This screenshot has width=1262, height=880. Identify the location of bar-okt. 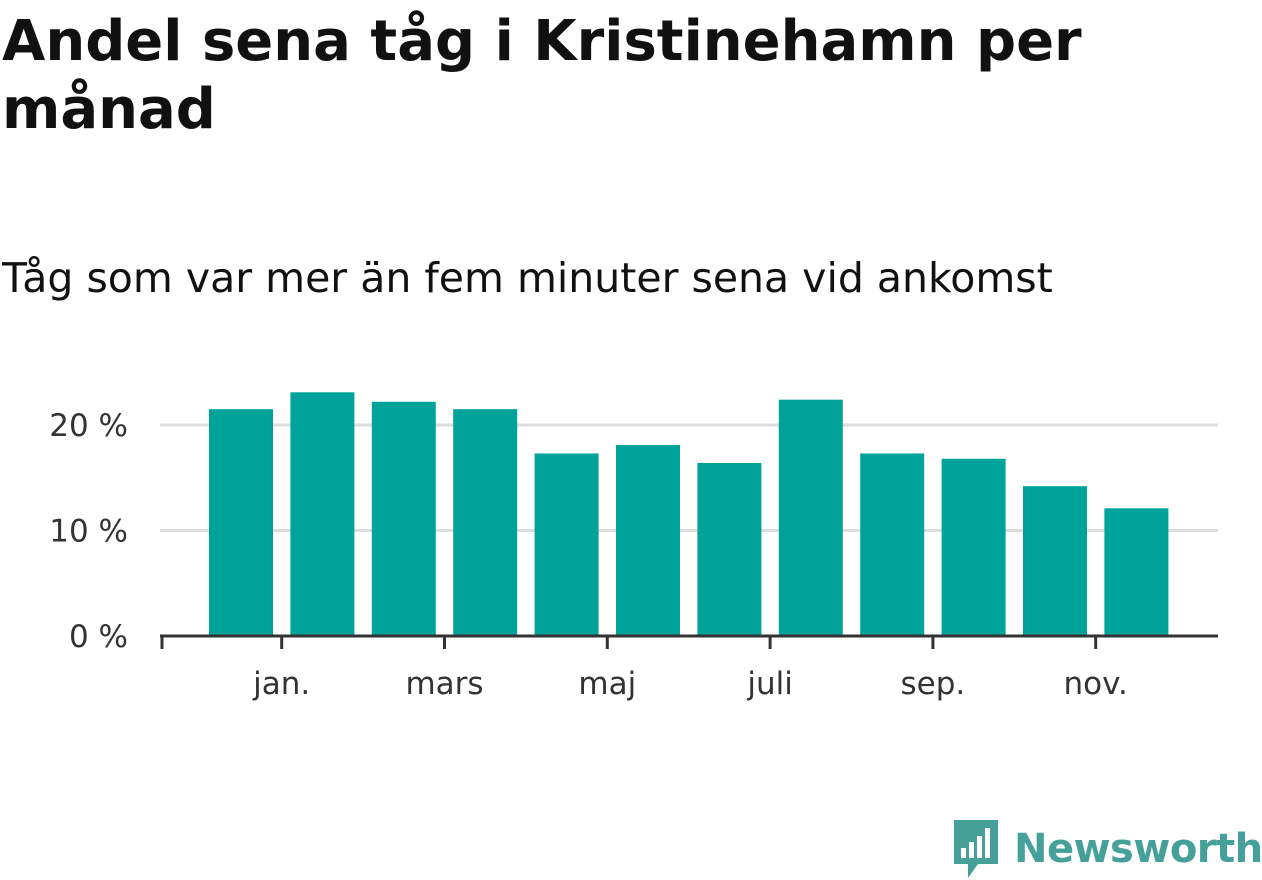
(1055, 561).